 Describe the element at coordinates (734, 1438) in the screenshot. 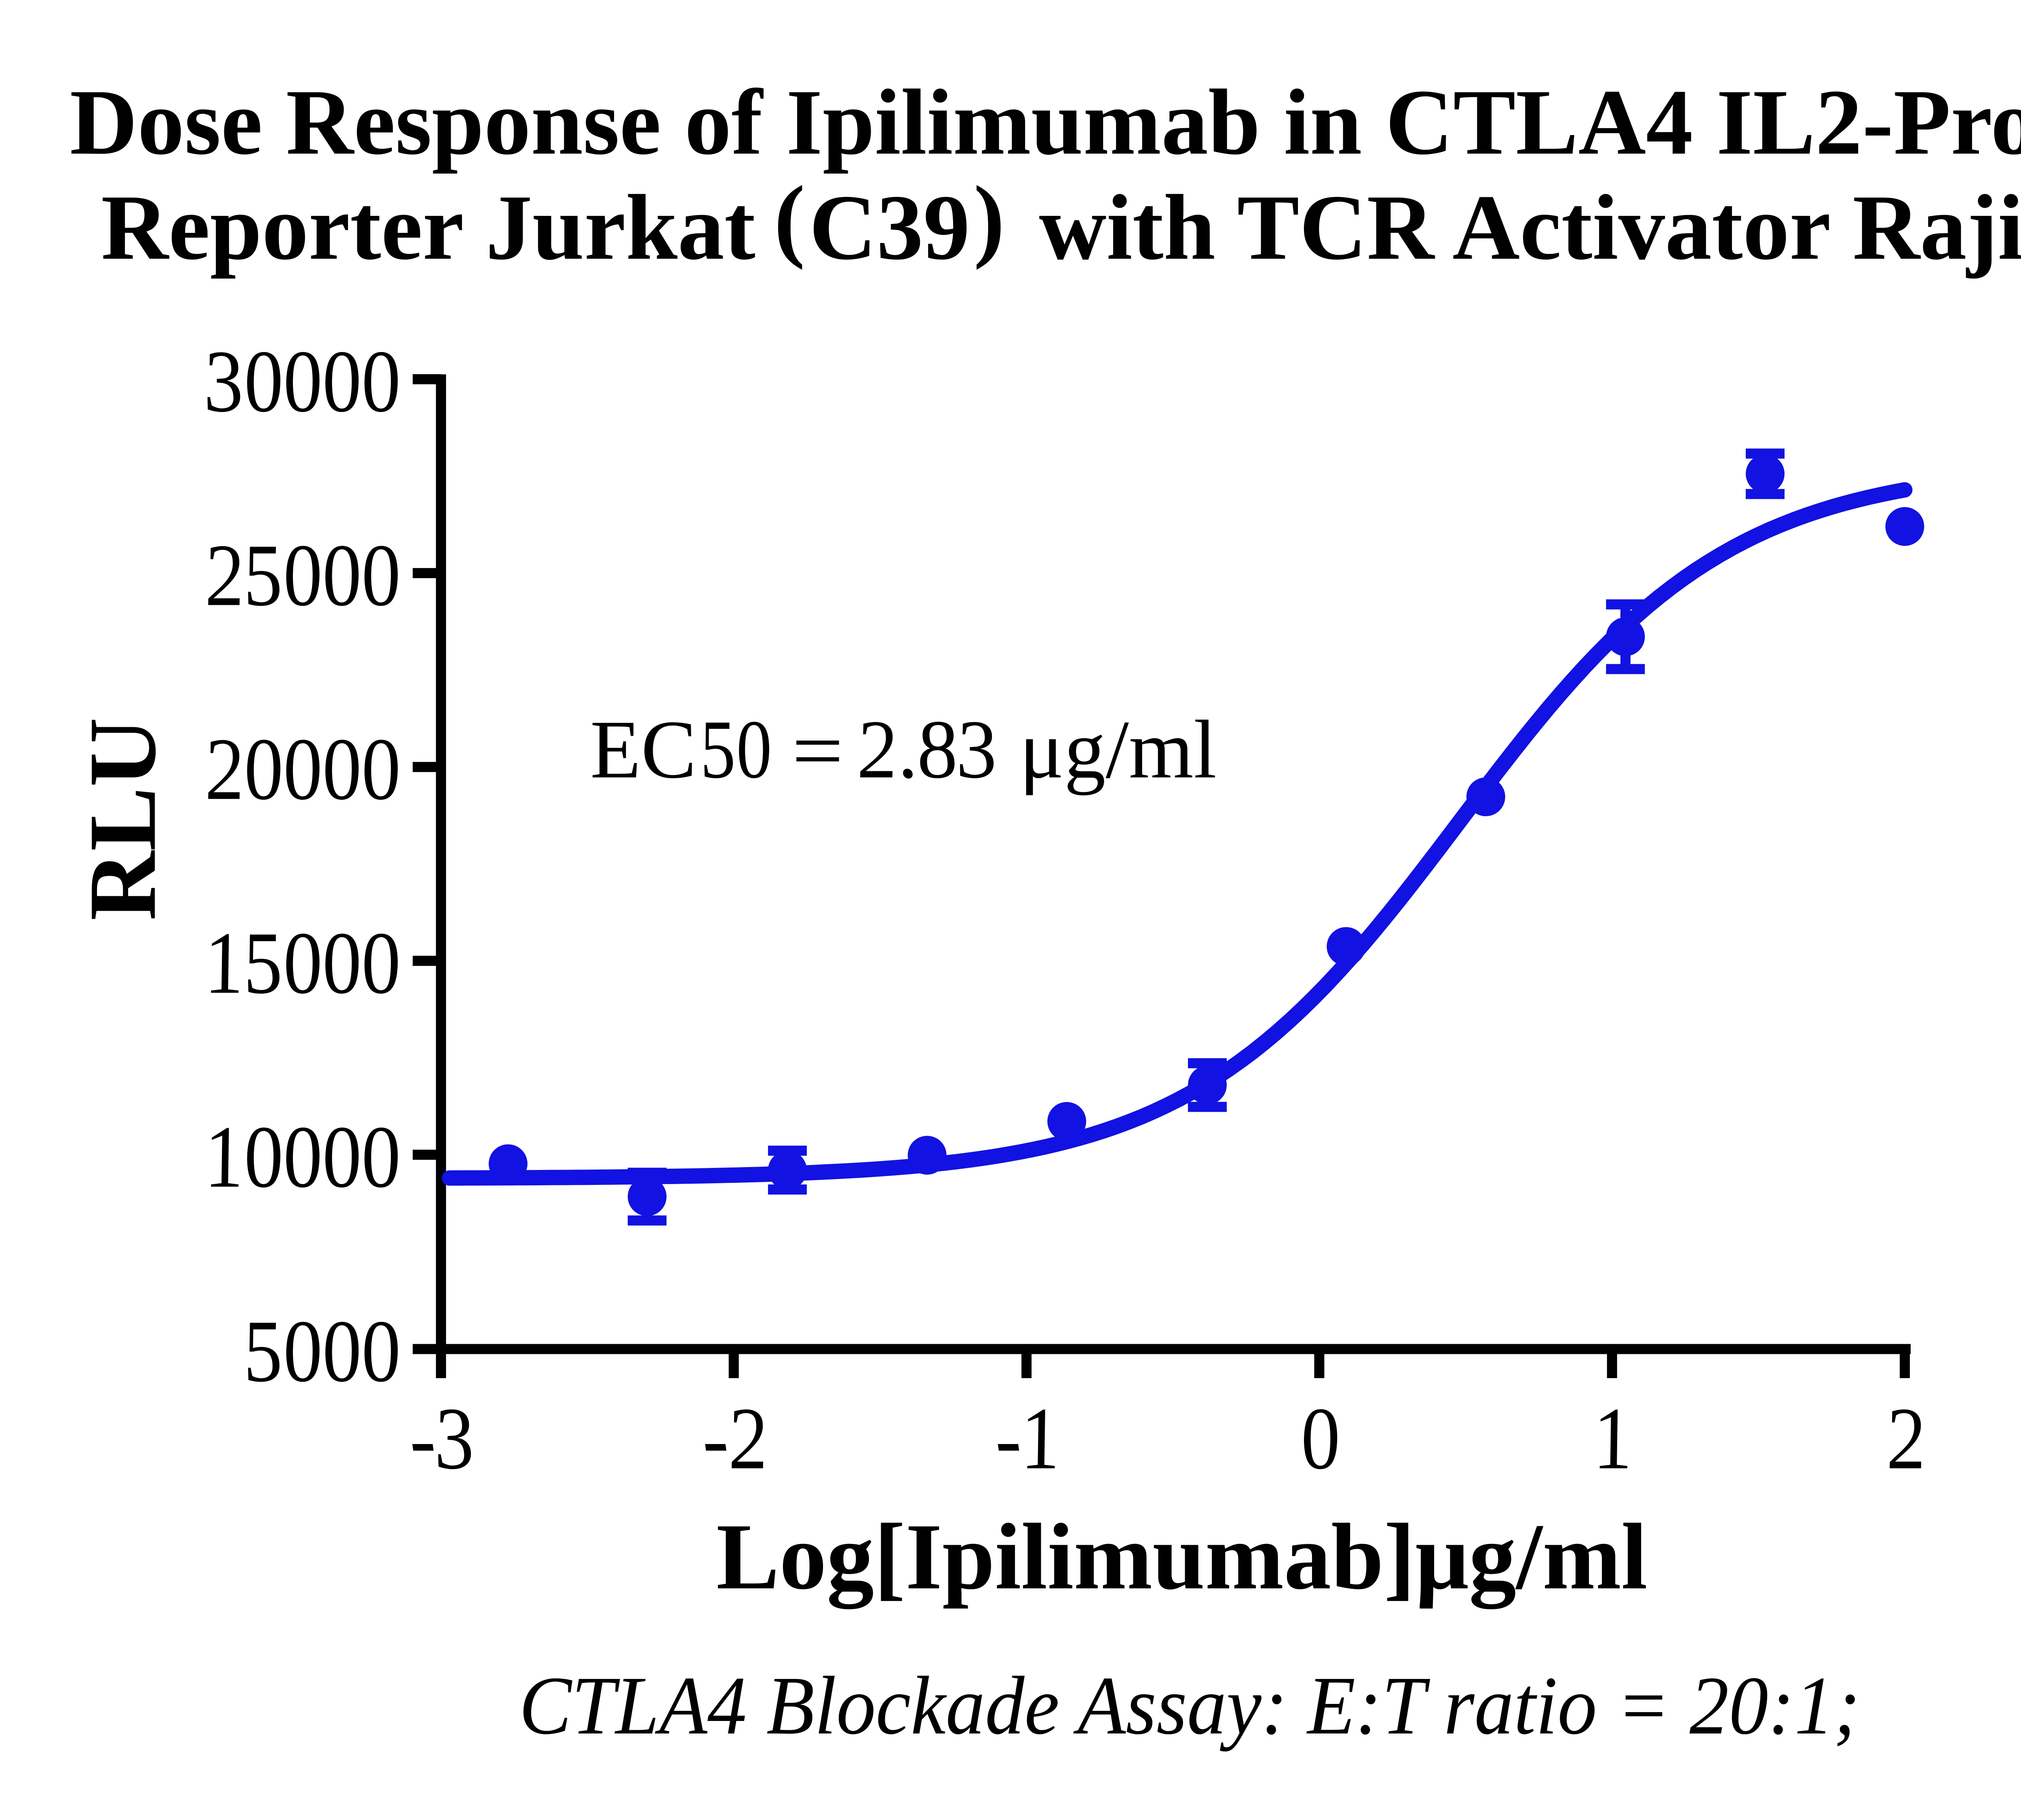

I see `svg-text: -2` at that location.